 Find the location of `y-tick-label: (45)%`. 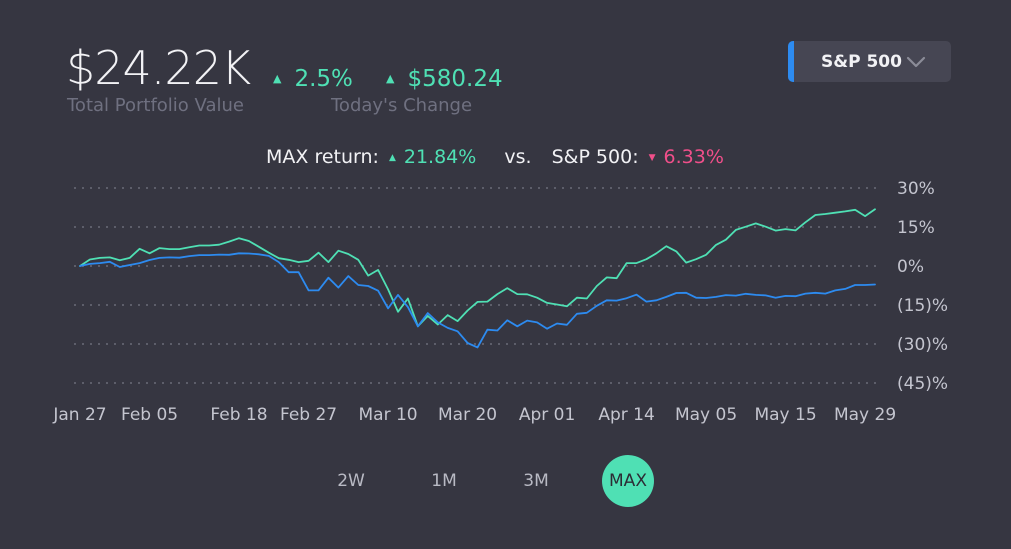

y-tick-label: (45)% is located at coordinates (922, 384).